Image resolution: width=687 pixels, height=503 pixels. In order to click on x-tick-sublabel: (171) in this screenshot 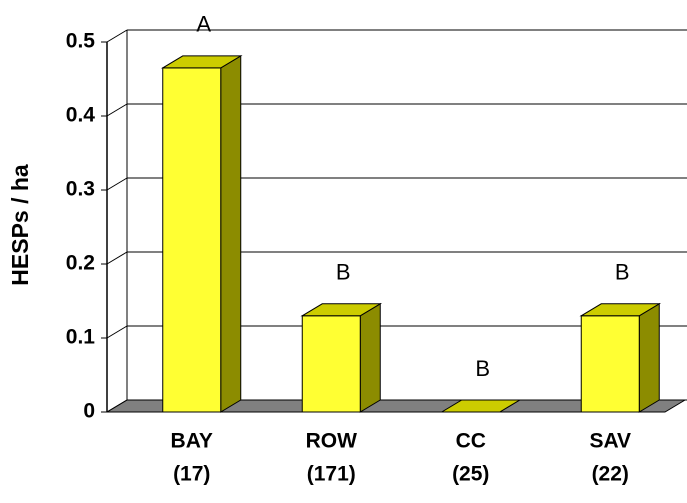, I will do `click(331, 474)`.